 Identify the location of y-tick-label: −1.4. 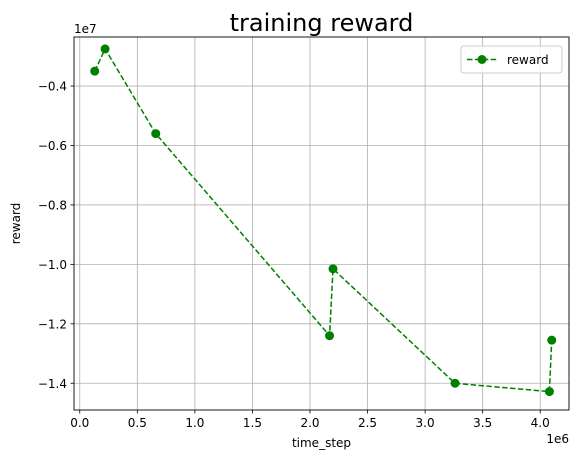
(52, 384).